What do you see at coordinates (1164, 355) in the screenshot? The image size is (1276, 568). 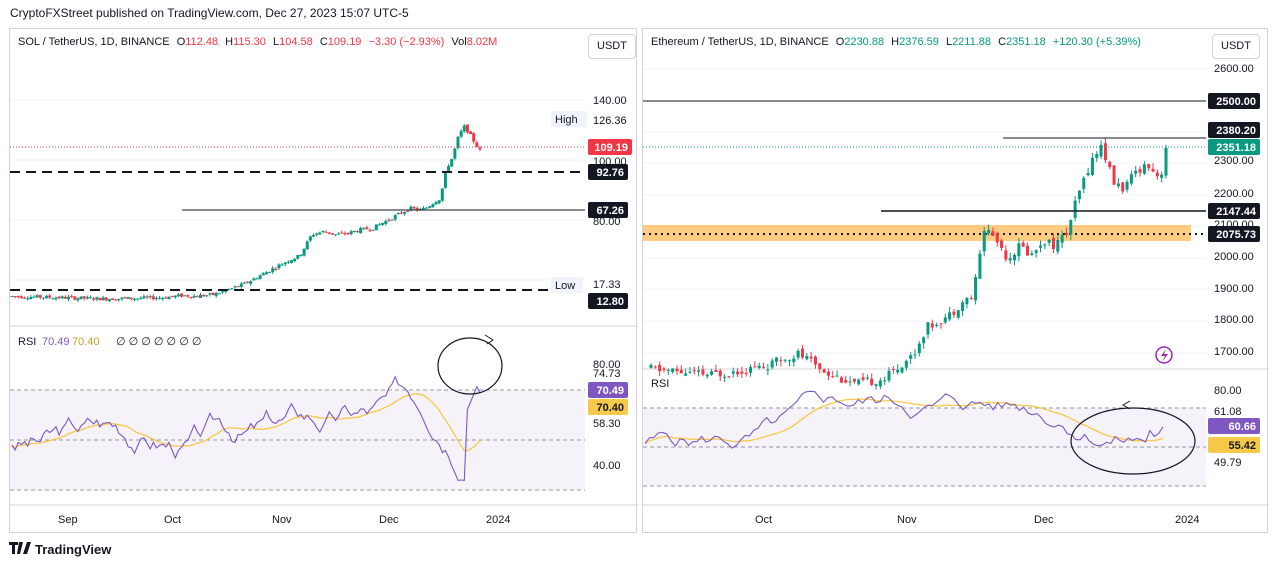 I see `lightning-icon` at bounding box center [1164, 355].